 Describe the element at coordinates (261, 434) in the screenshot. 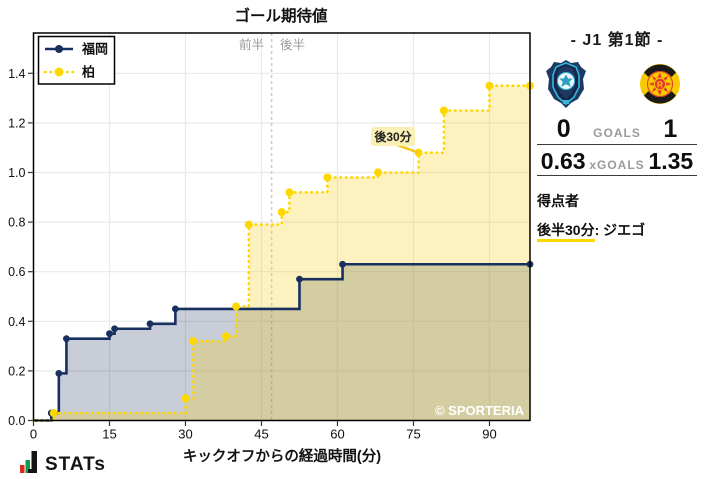

I see `x-tick-label: 45` at that location.